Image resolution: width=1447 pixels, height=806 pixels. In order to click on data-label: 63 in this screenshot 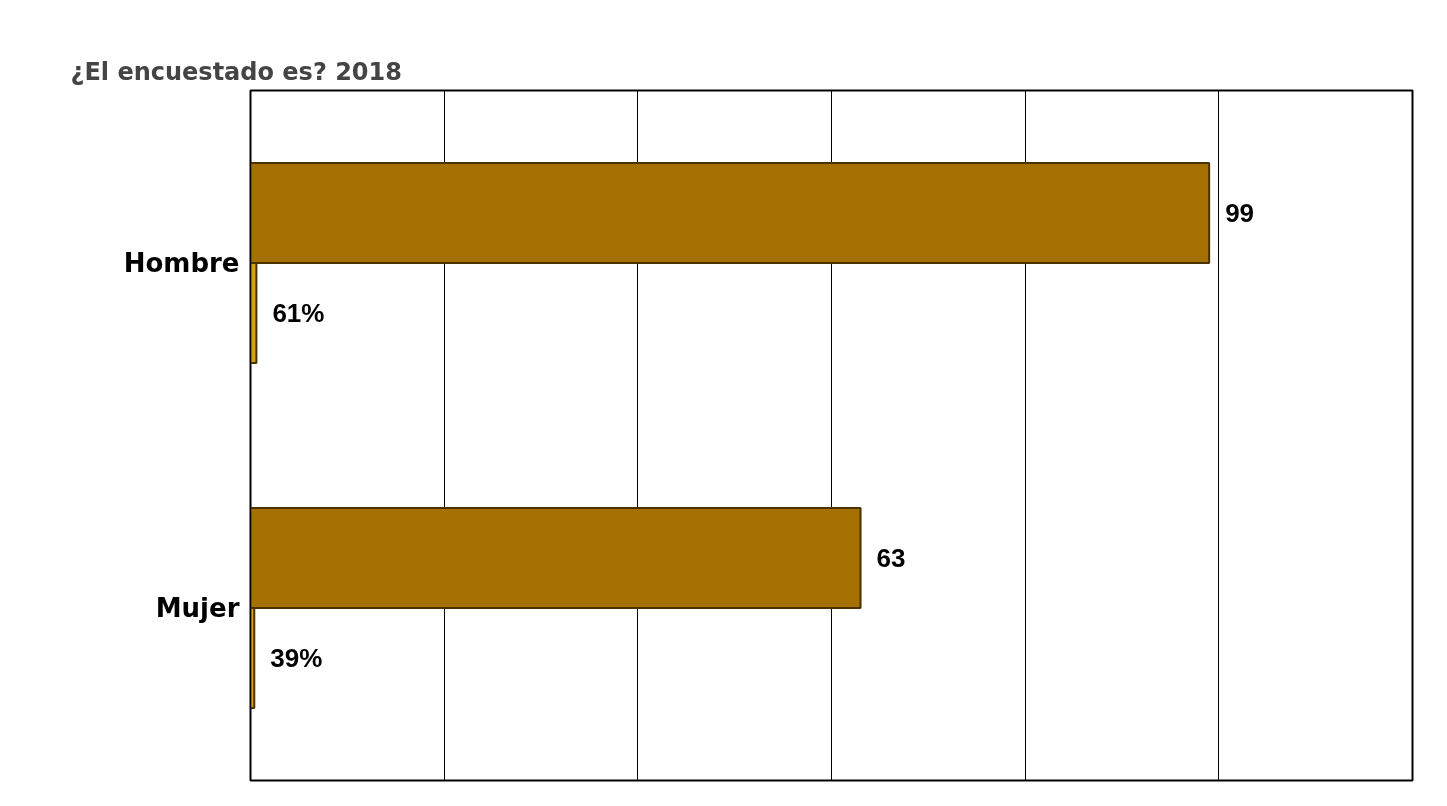, I will do `click(891, 557)`.